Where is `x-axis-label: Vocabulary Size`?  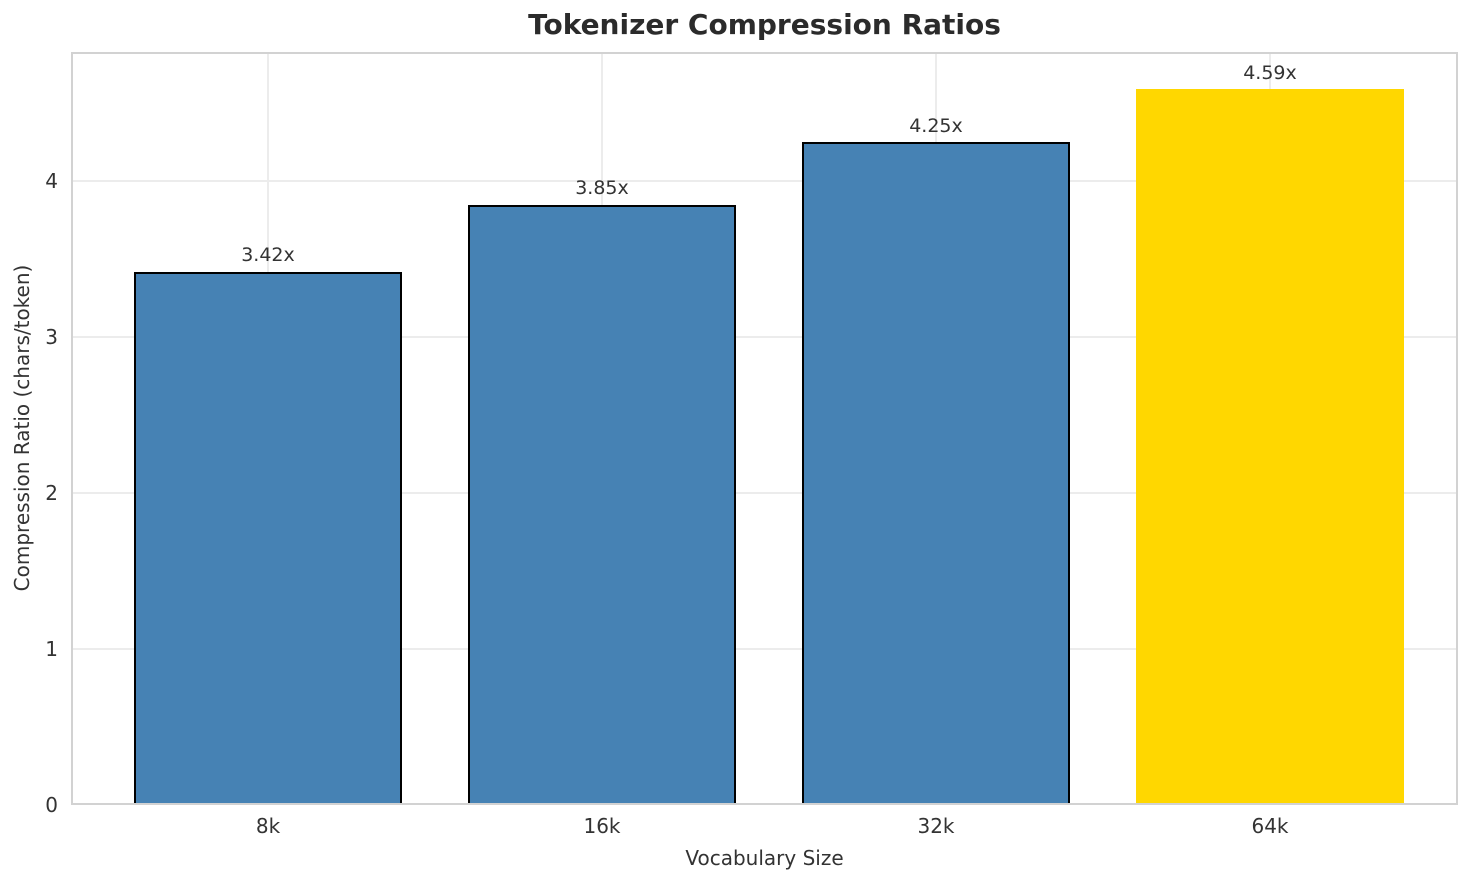 x-axis-label: Vocabulary Size is located at coordinates (764, 858).